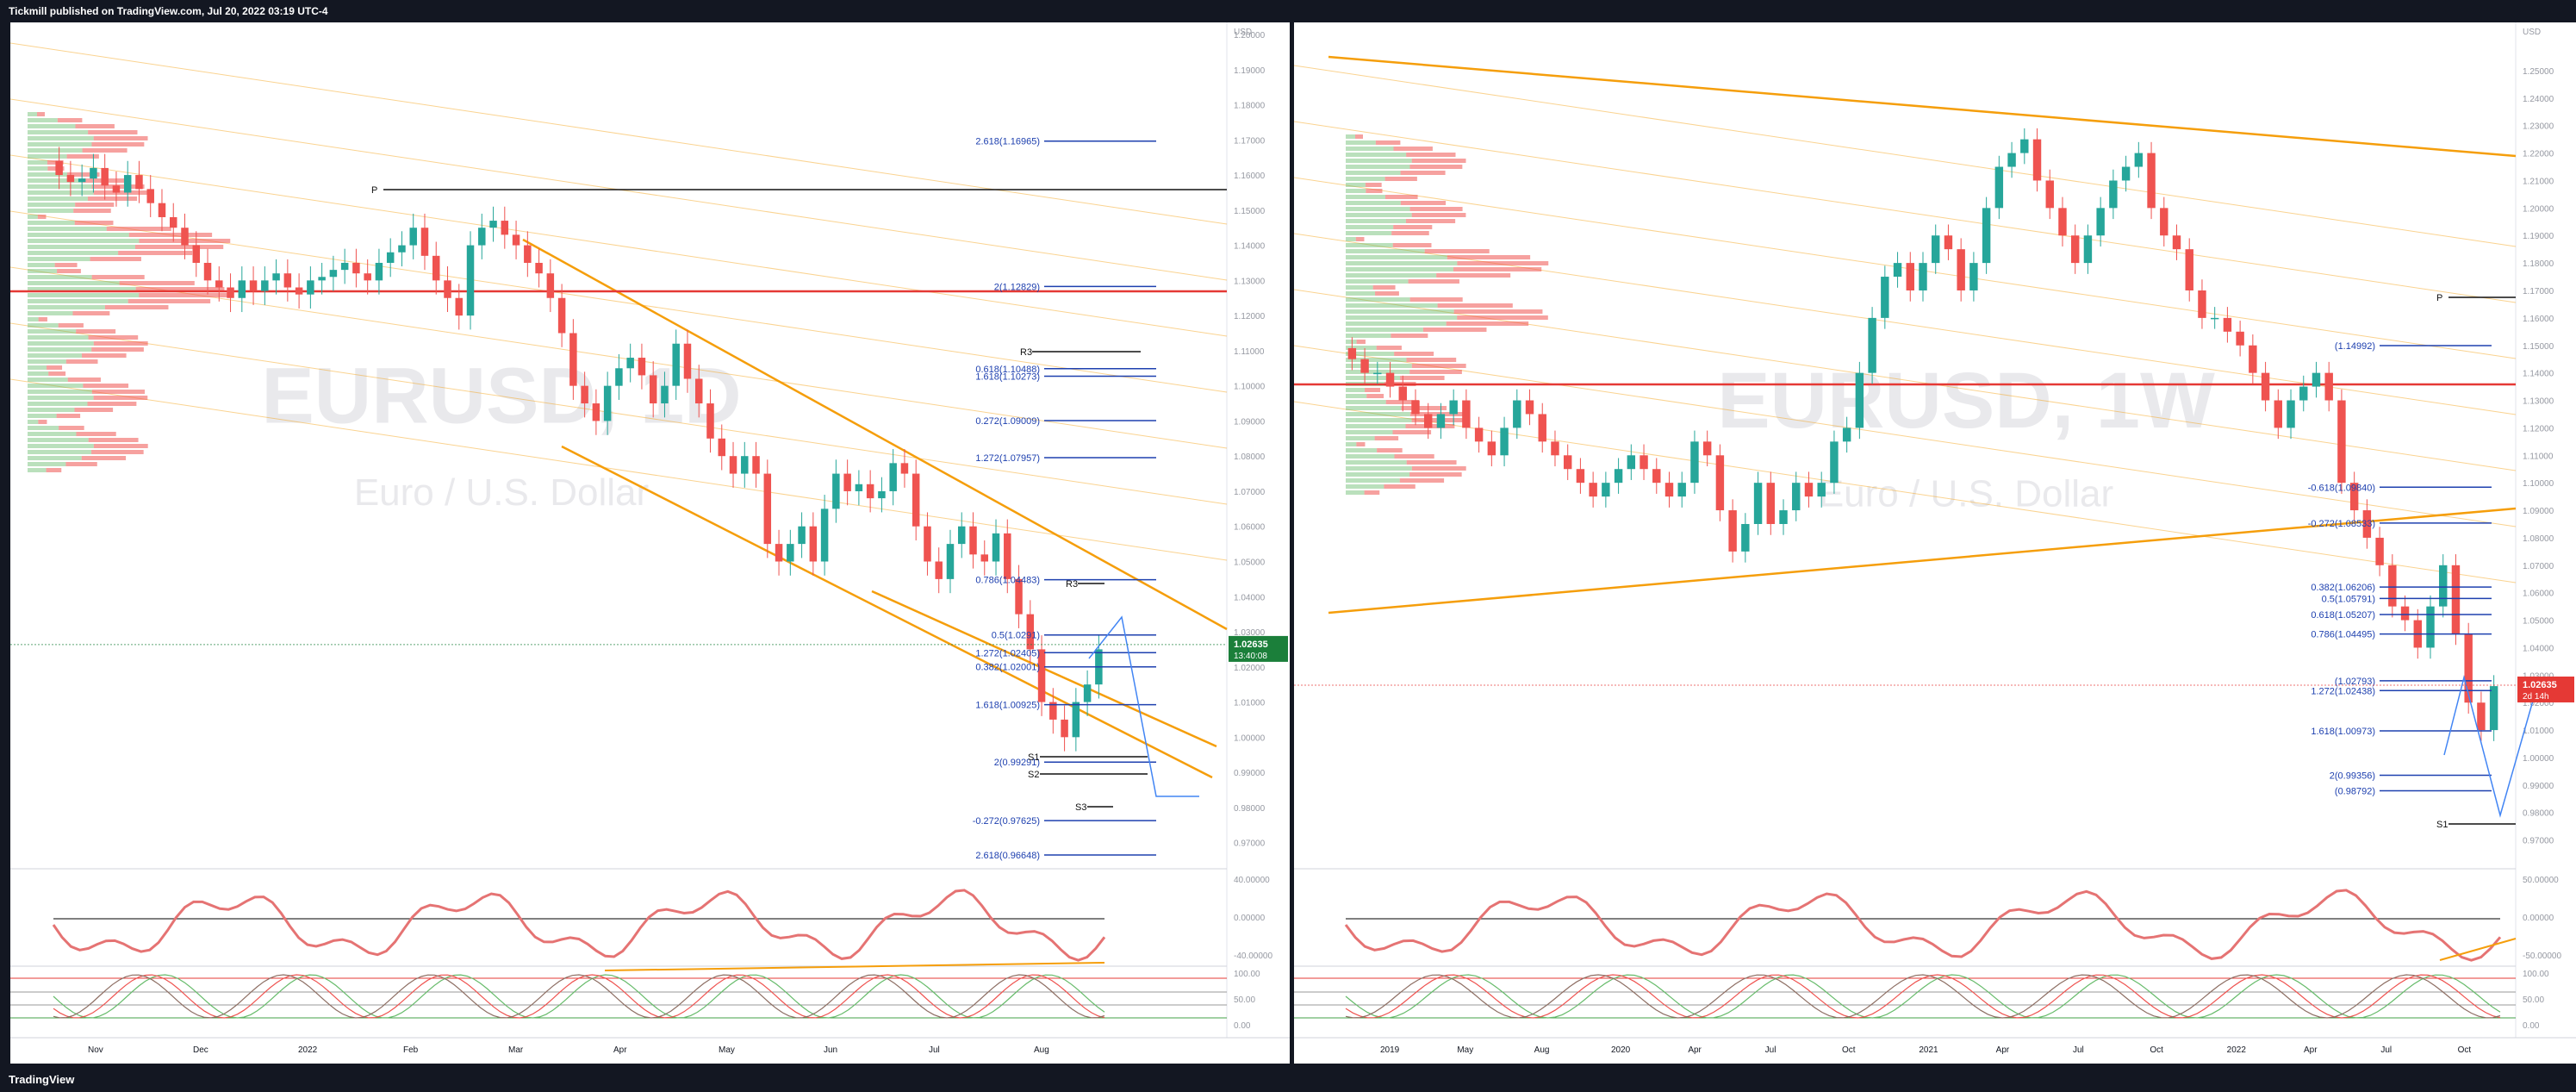 The width and height of the screenshot is (2576, 1092). Describe the element at coordinates (2539, 100) in the screenshot. I see `y-tick-label: 1.24000` at that location.